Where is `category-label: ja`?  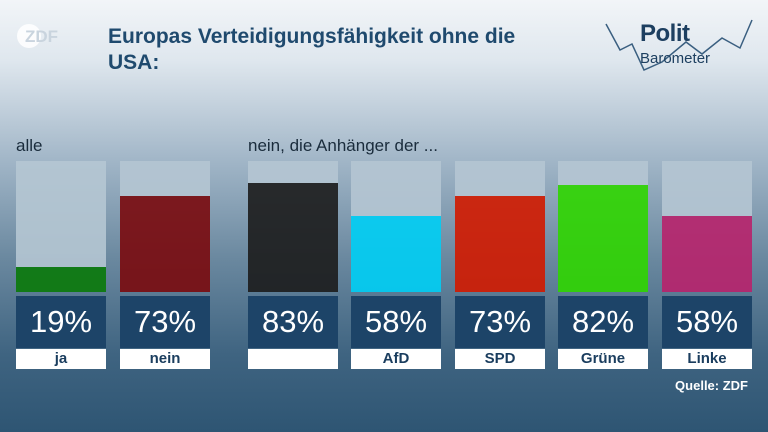
category-label: ja is located at coordinates (61, 359).